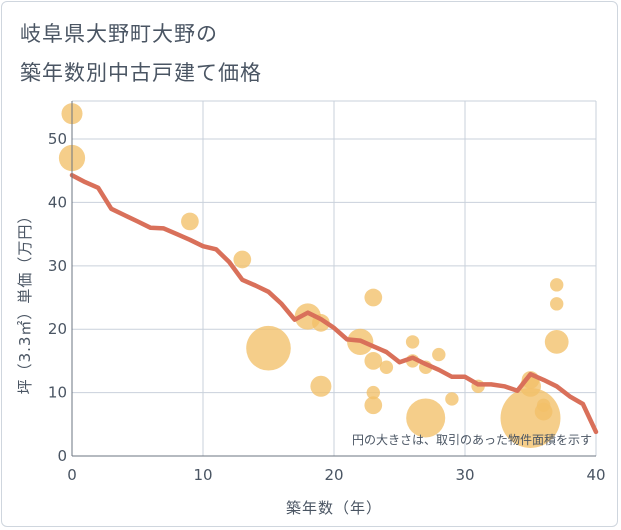  What do you see at coordinates (119, 34) in the screenshot?
I see `chart-title-line-1: 岐阜県大野町大野の` at bounding box center [119, 34].